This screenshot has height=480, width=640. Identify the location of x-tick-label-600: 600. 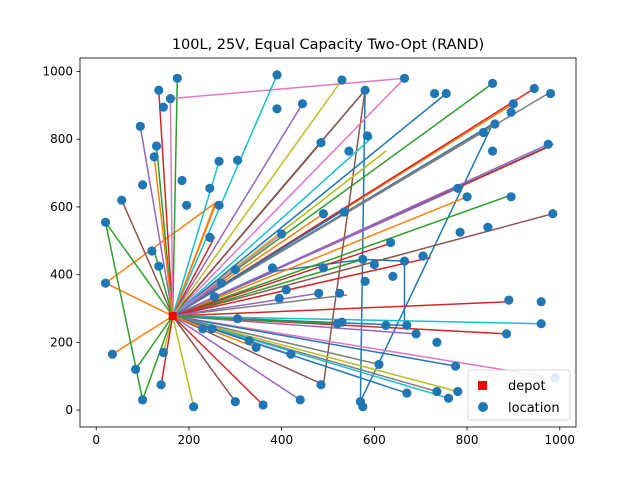
(374, 440).